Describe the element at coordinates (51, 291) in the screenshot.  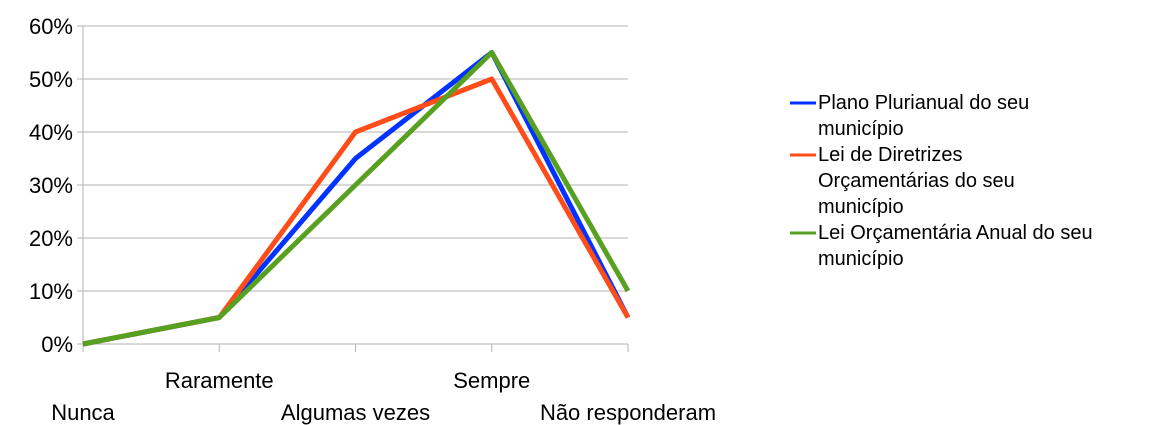
I see `y-tick-label: 10%` at that location.